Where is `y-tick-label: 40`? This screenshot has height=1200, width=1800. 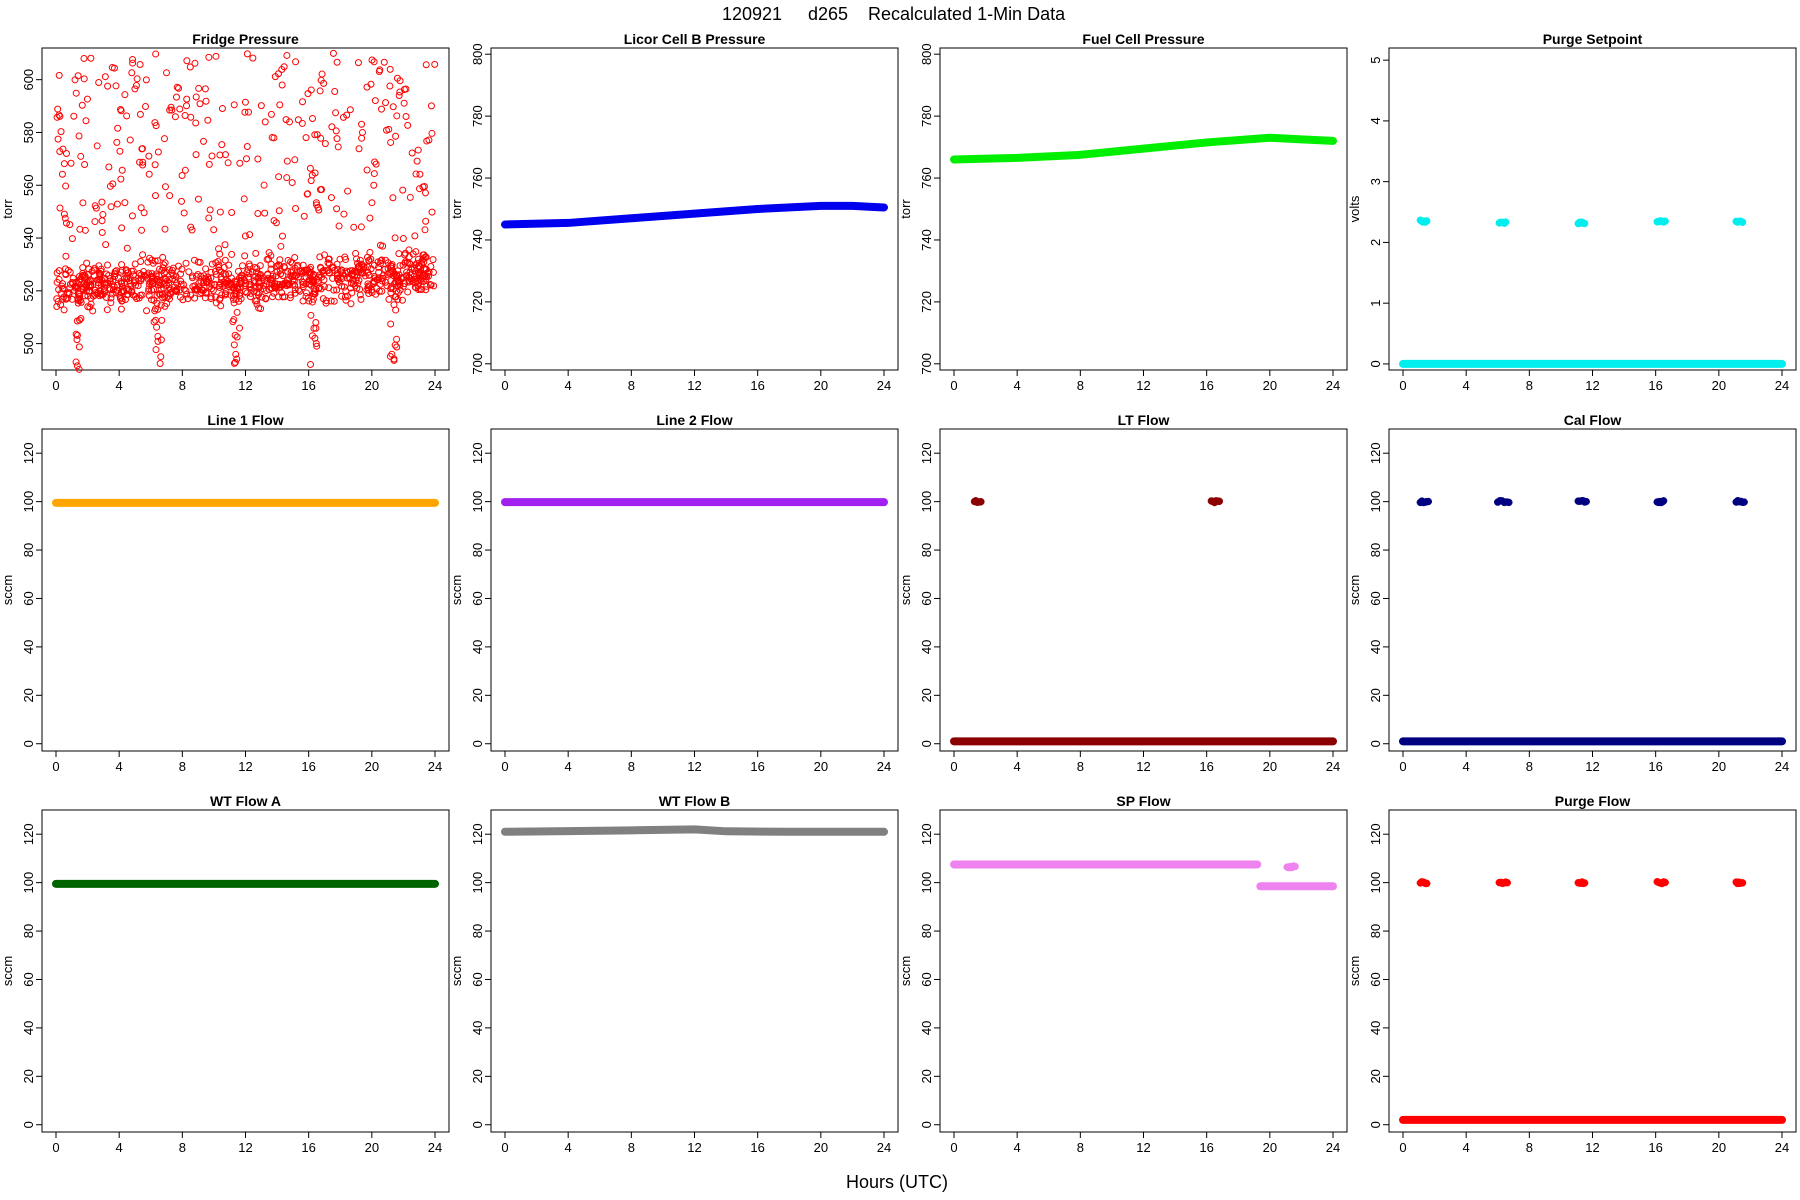 y-tick-label: 40 is located at coordinates (477, 1028).